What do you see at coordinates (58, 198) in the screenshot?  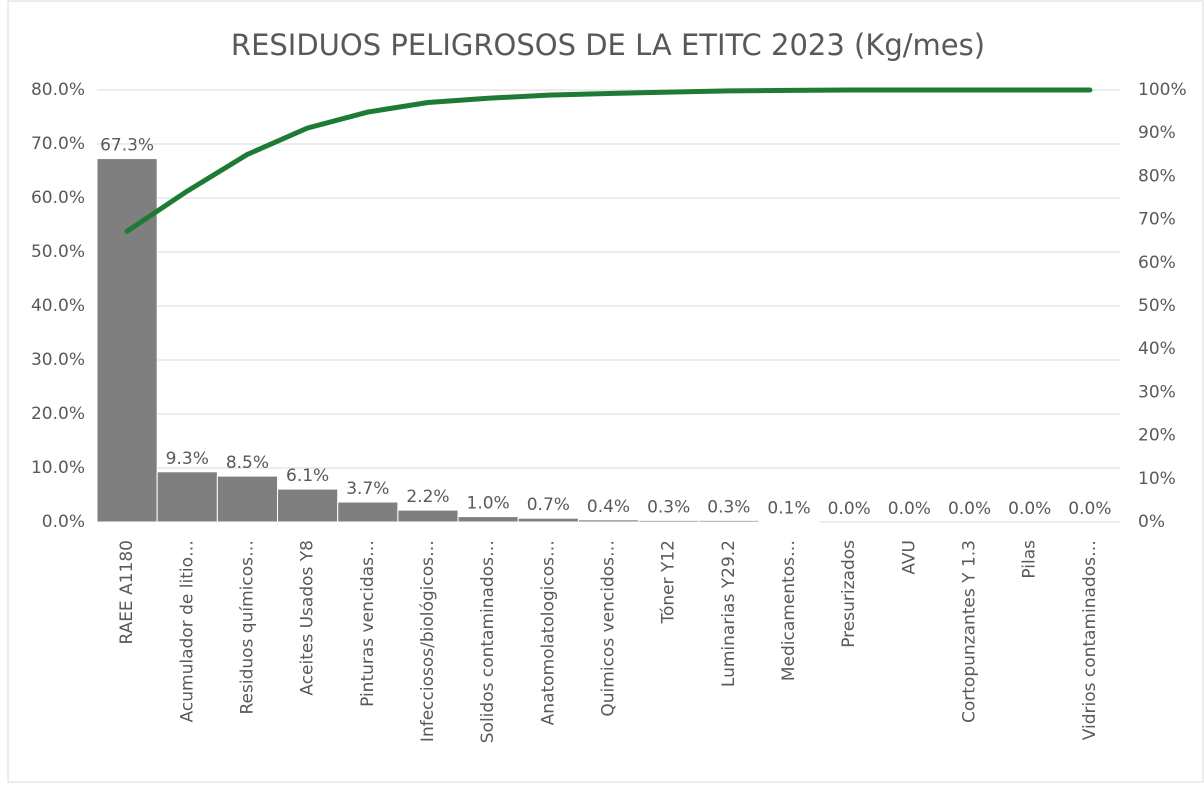 I see `y-tick-label: 60.0%` at bounding box center [58, 198].